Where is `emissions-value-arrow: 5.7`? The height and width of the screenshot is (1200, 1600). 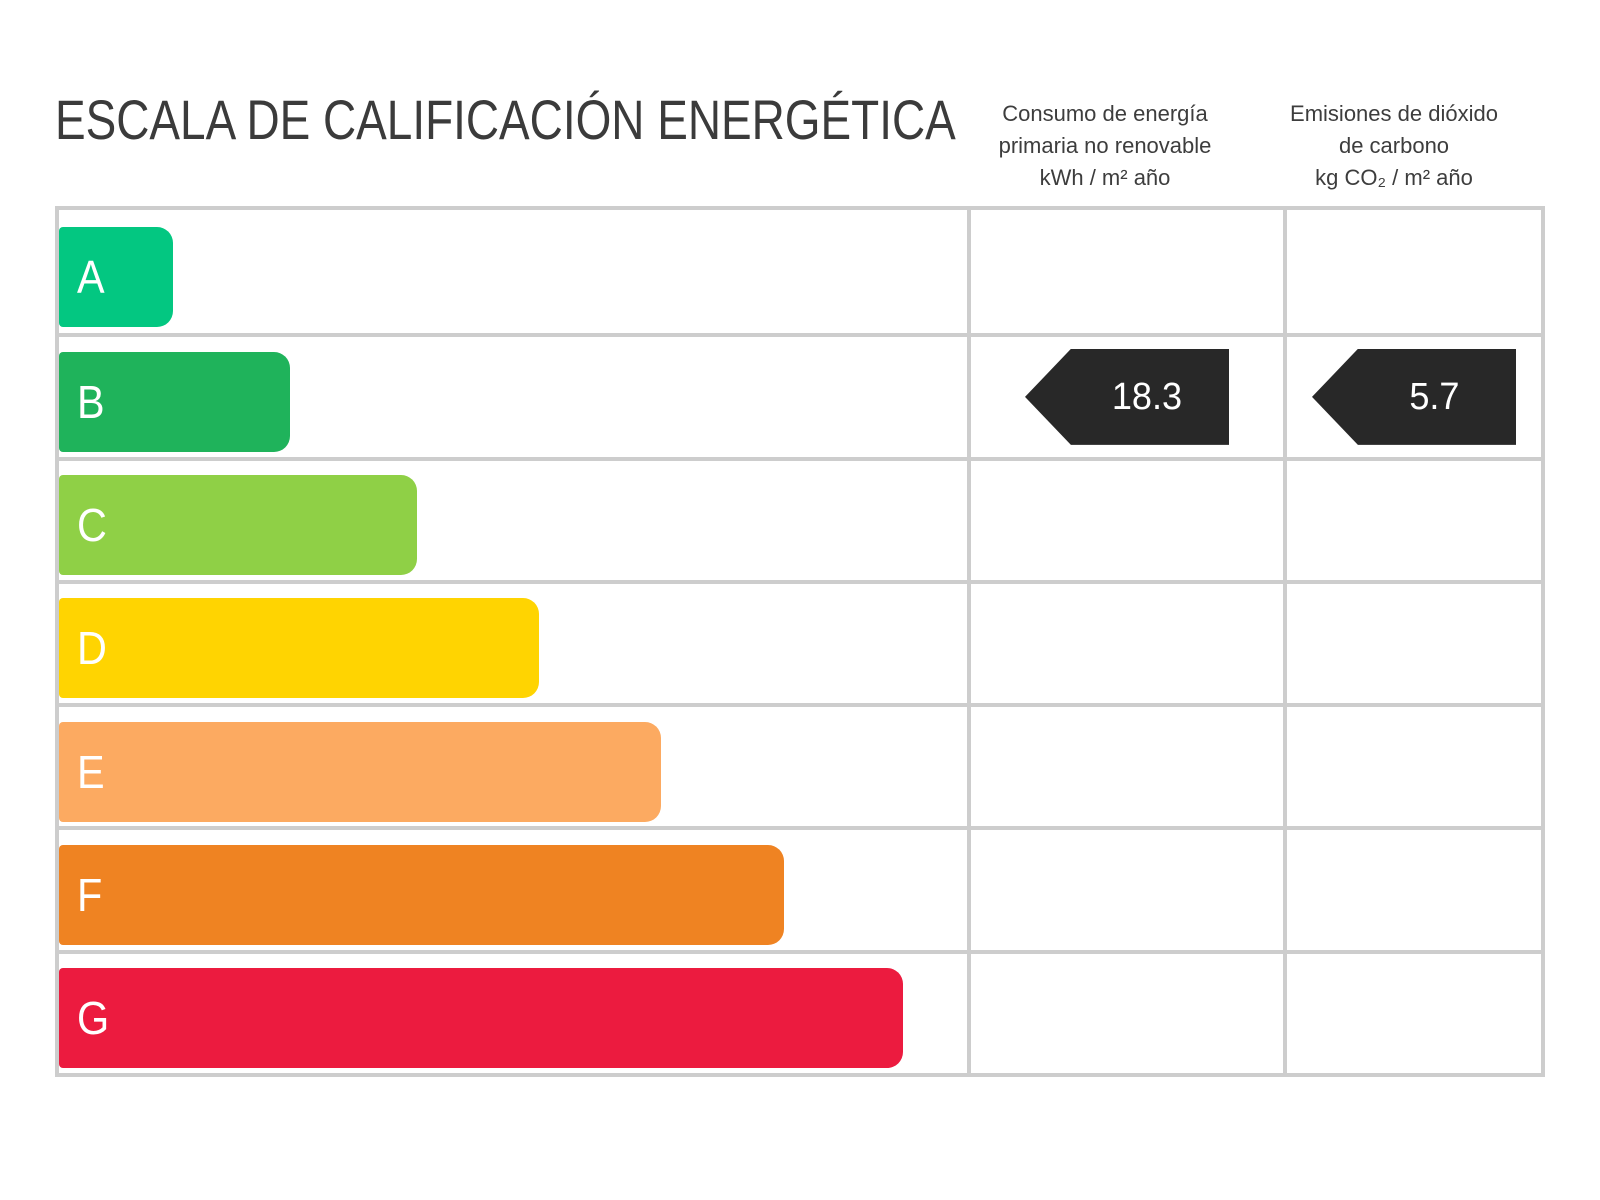 emissions-value-arrow: 5.7 is located at coordinates (1414, 396).